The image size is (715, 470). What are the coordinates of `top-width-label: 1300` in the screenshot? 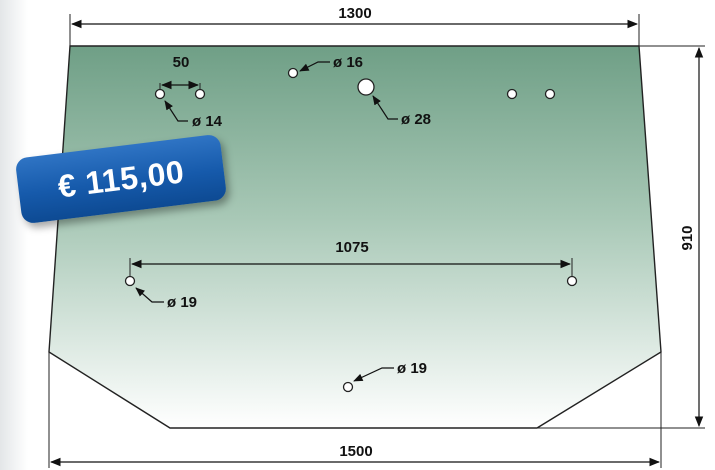 It's located at (354, 13).